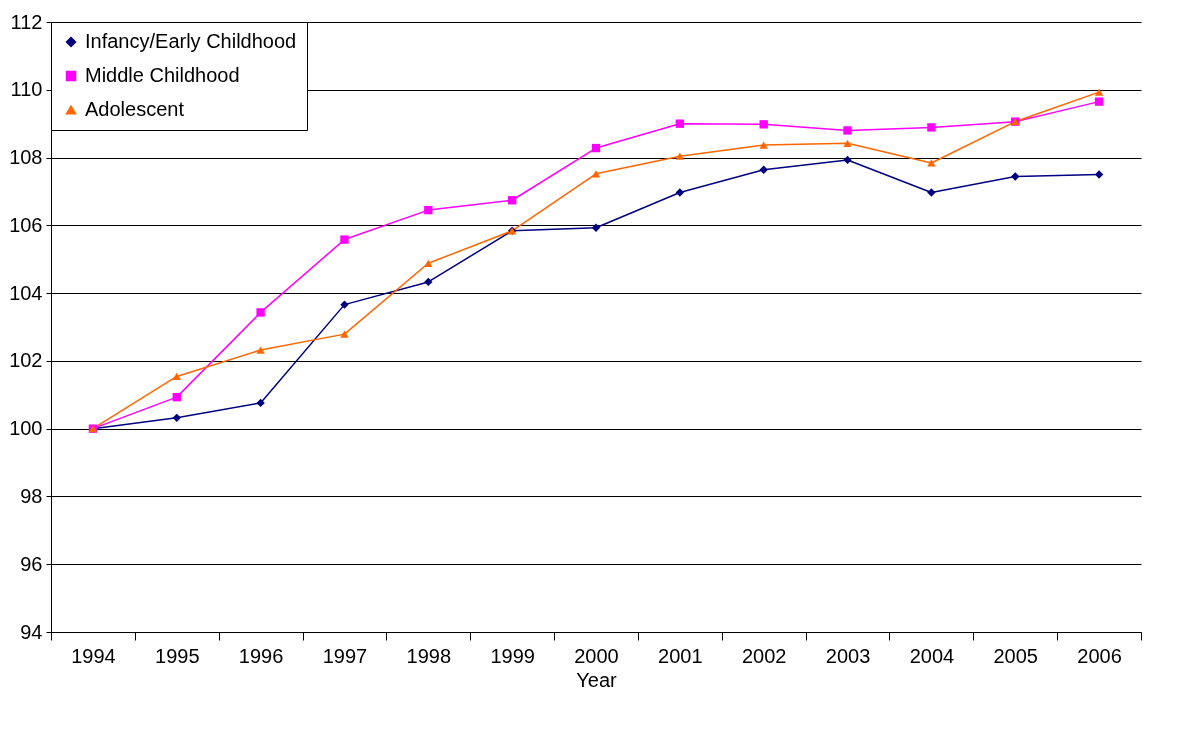 Image resolution: width=1188 pixels, height=731 pixels. I want to click on y-tick-label: 94, so click(31, 631).